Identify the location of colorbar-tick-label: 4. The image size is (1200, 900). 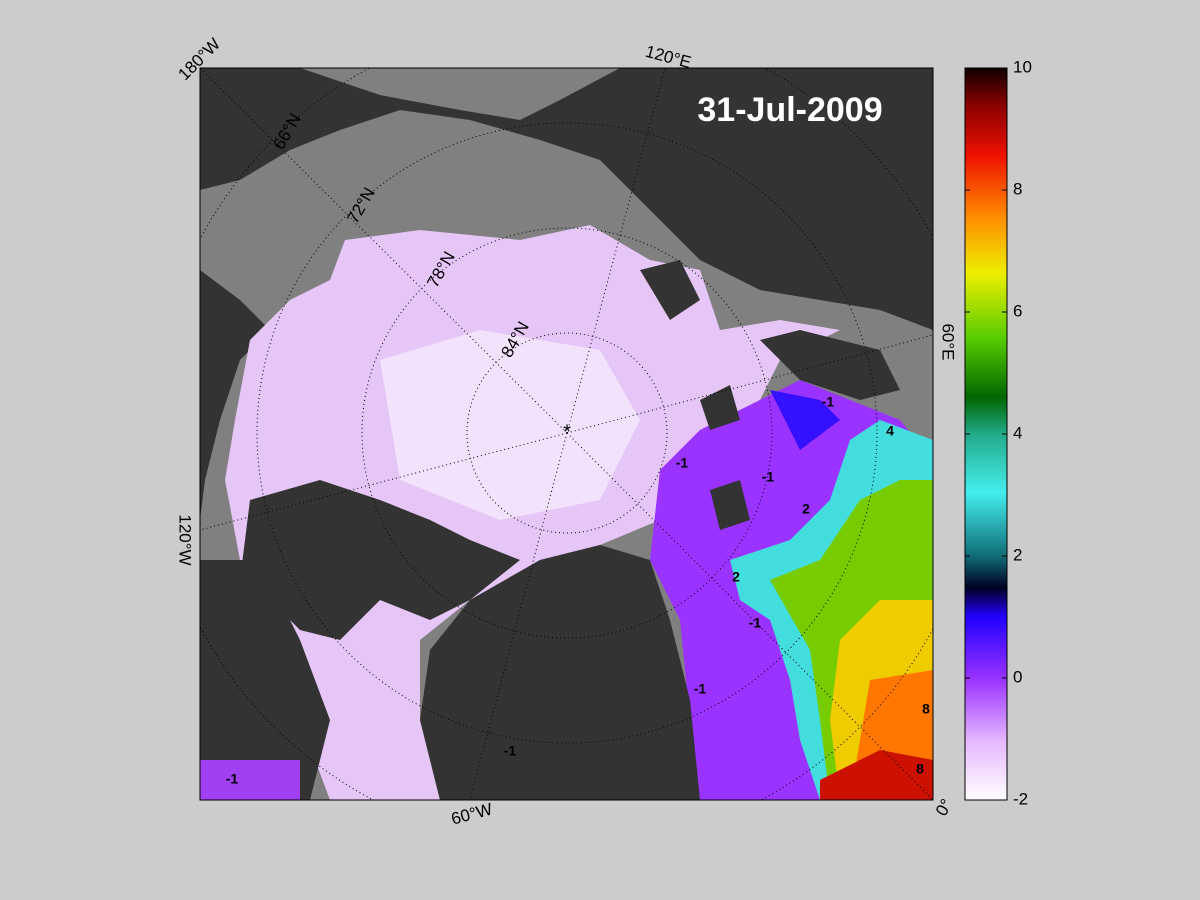
(1017, 432).